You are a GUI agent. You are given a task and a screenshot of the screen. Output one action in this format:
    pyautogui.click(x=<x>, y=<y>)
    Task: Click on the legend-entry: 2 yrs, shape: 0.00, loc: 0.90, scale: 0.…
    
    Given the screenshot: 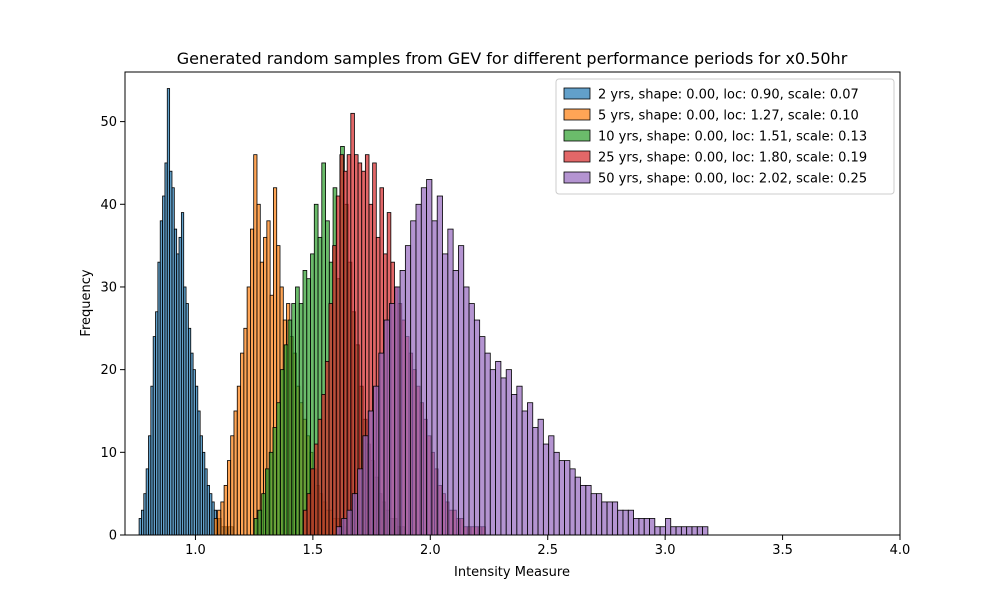 What is the action you would take?
    pyautogui.click(x=728, y=95)
    